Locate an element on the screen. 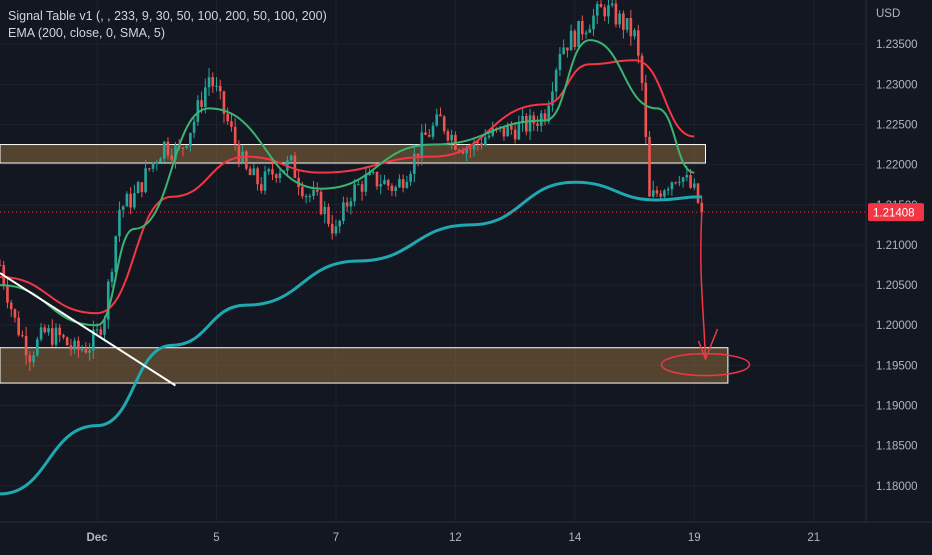 The height and width of the screenshot is (555, 932). price-axis-background is located at coordinates (899, 275).